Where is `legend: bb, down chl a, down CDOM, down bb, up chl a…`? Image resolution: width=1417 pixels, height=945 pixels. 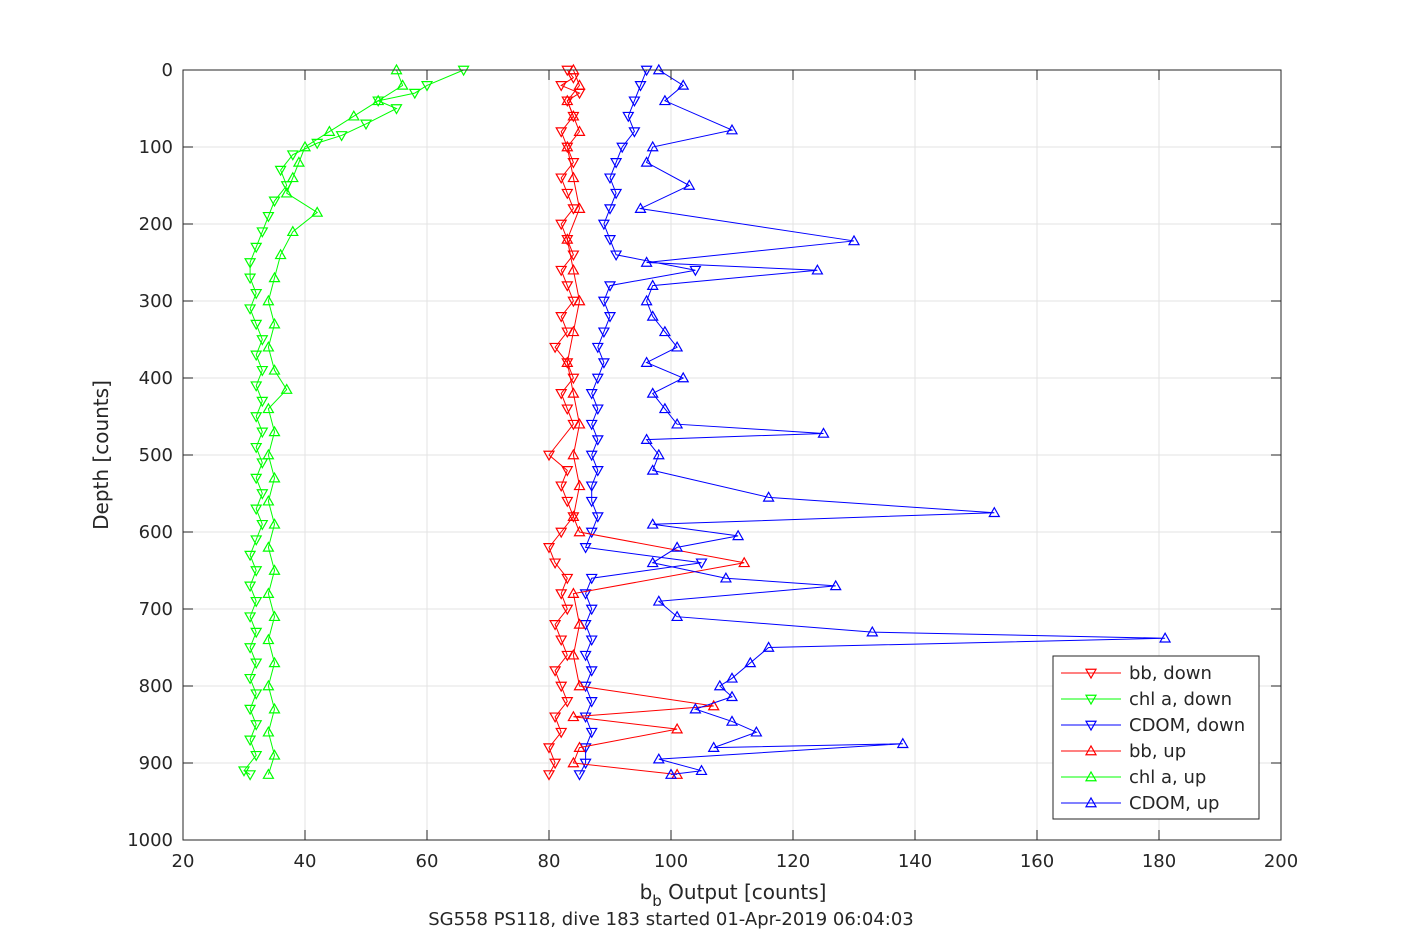
legend: bb, down chl a, down CDOM, down bb, up chl a… is located at coordinates (1156, 737).